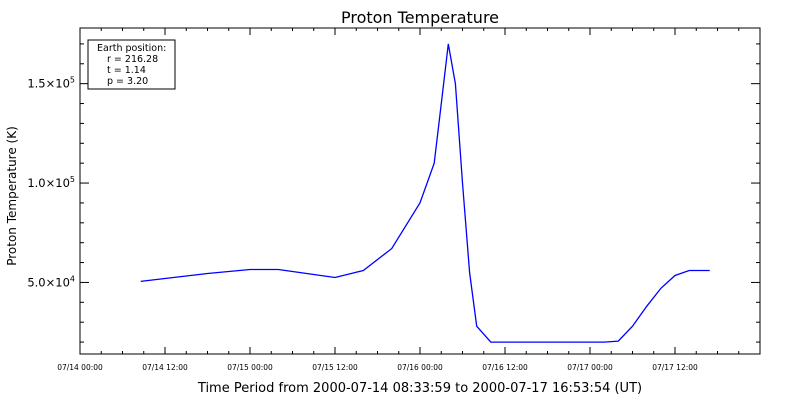  Describe the element at coordinates (420, 367) in the screenshot. I see `x-tick-label: 07/16 00:00` at that location.